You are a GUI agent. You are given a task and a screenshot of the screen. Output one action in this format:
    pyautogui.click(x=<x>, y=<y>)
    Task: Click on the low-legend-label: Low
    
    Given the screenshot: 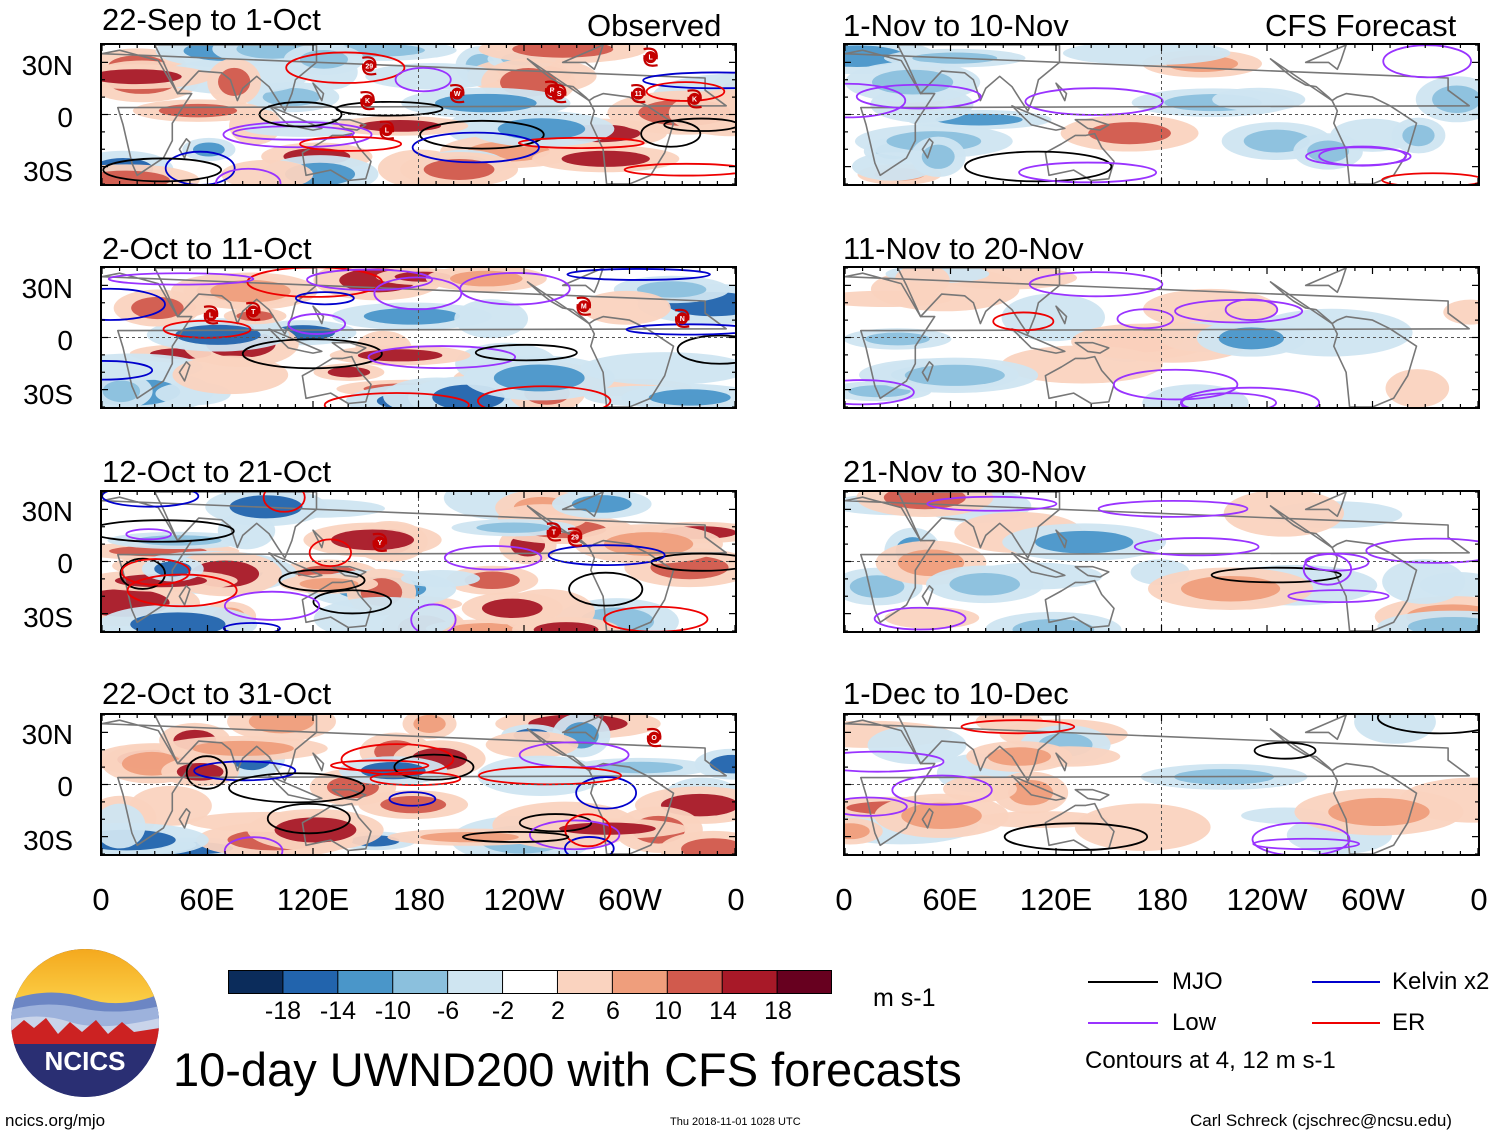 What is the action you would take?
    pyautogui.click(x=1194, y=1022)
    